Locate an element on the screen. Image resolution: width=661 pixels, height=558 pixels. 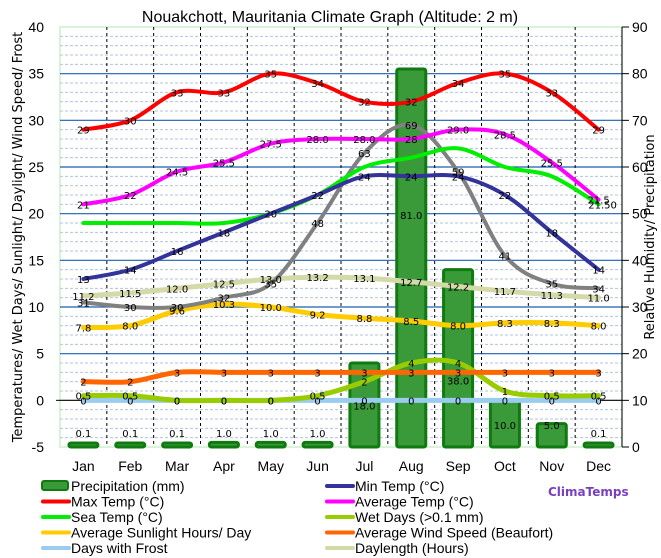
brand-logo: ClimaTemps is located at coordinates (588, 492).